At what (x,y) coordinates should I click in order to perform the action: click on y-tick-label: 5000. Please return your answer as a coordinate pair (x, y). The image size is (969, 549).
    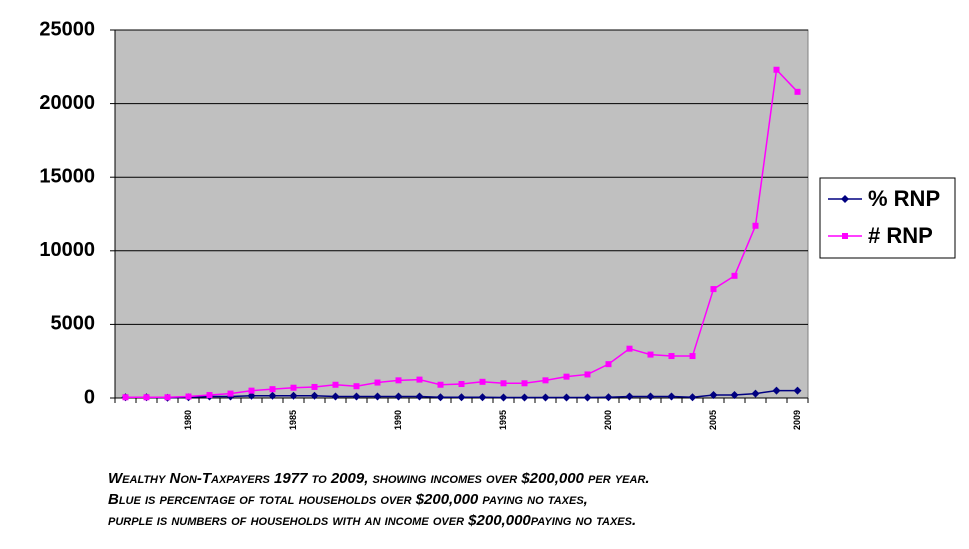
    Looking at the image, I should click on (73, 324).